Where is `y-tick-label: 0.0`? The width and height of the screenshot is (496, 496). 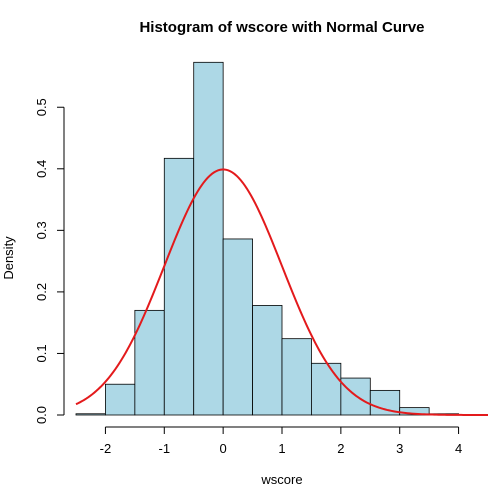
y-tick-label: 0.0 is located at coordinates (41, 415).